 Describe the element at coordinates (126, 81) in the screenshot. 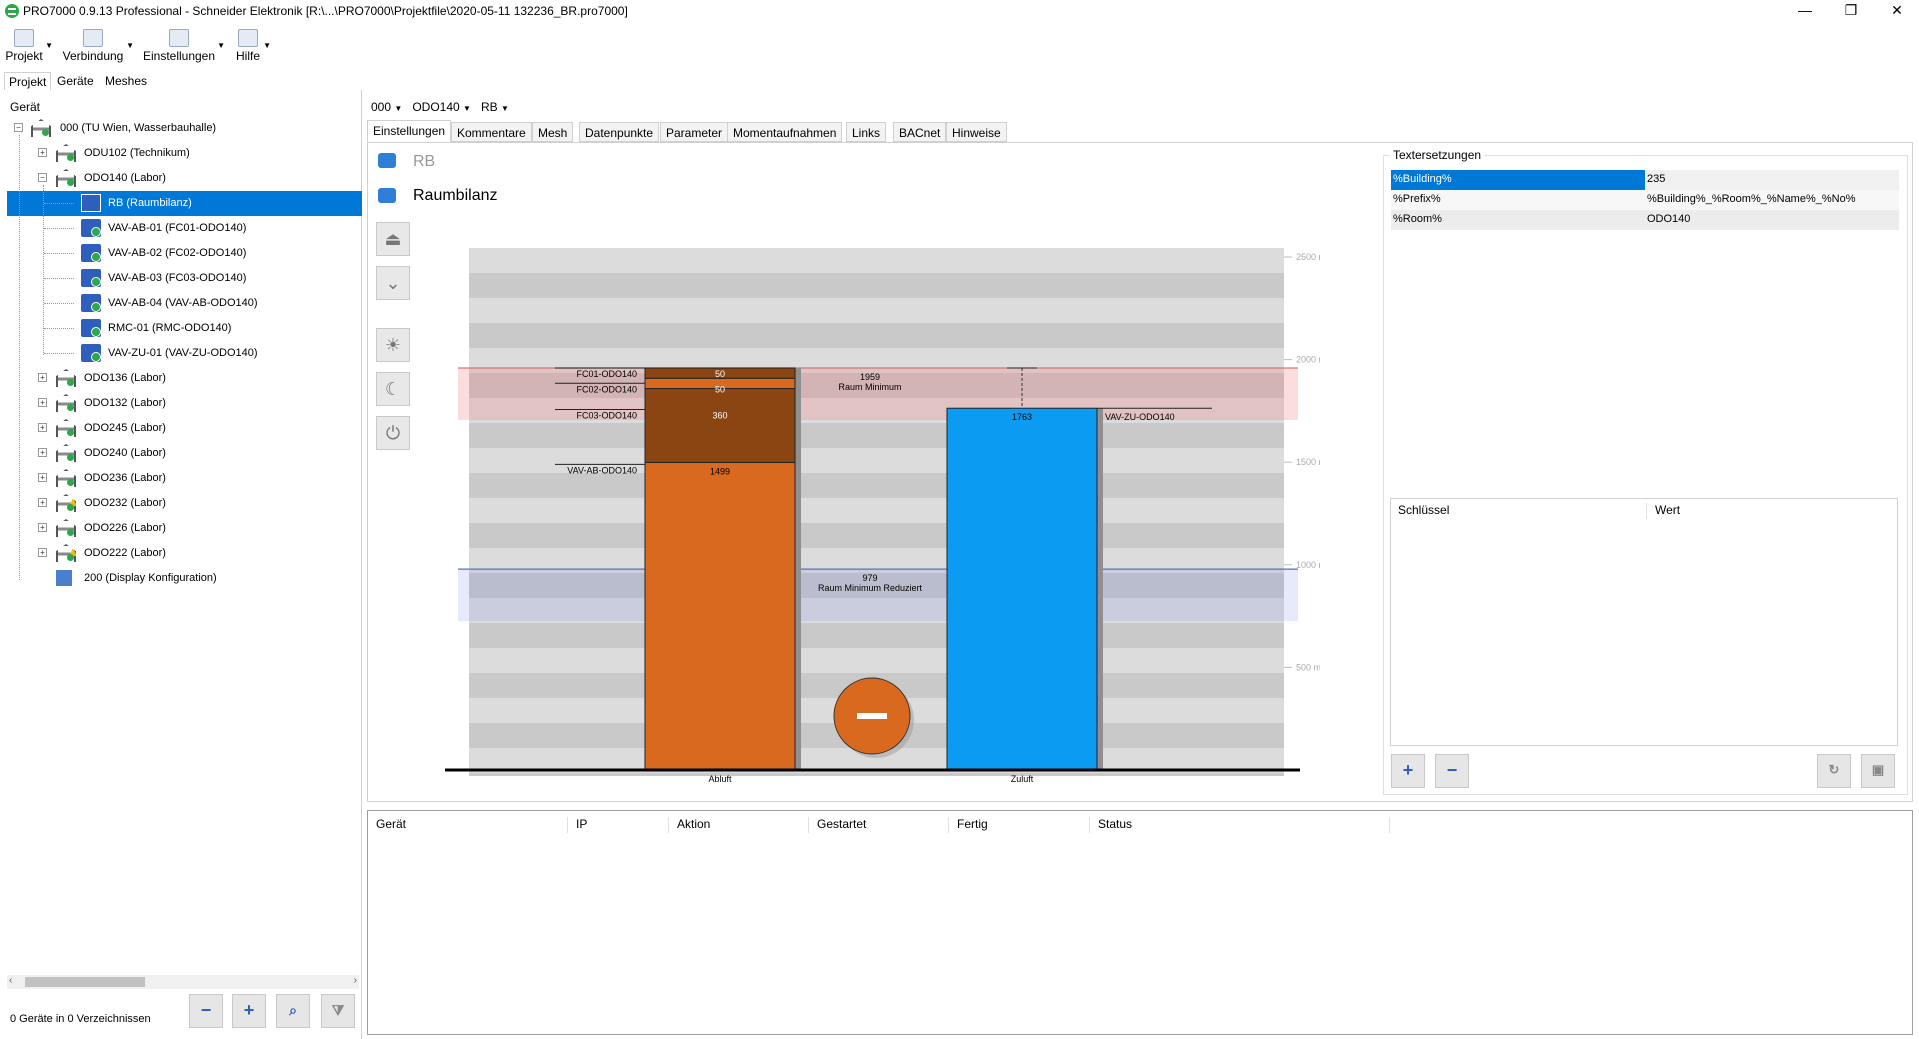

I see `tab-meshes: Meshes` at that location.